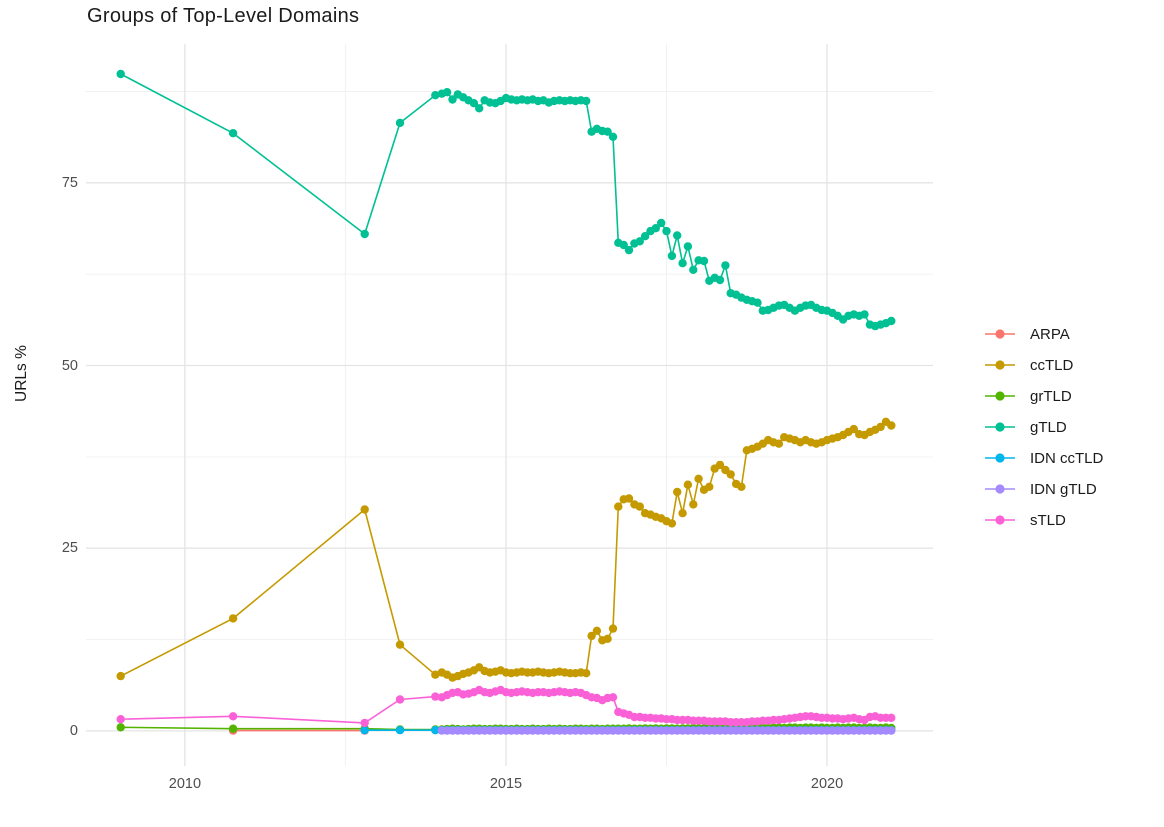 The image size is (1164, 827). I want to click on legend-item-gtld: gTLD, so click(1043, 427).